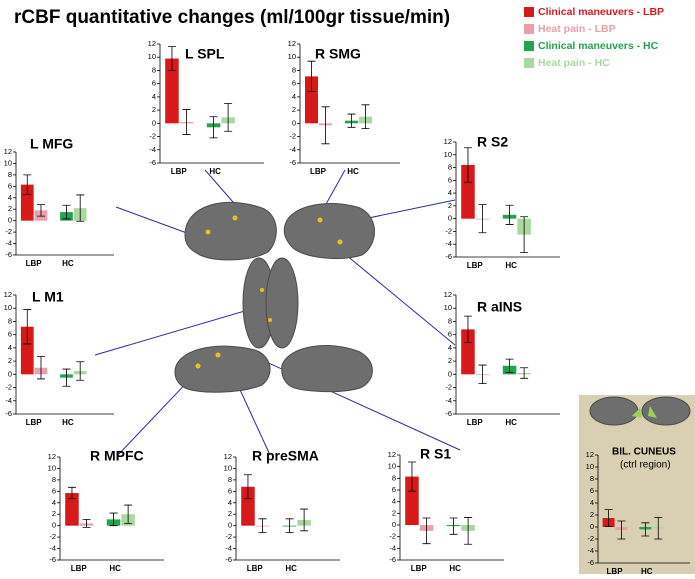 The image size is (695, 579). I want to click on legend-label: Clinical maneuvers - LBP, so click(601, 12).